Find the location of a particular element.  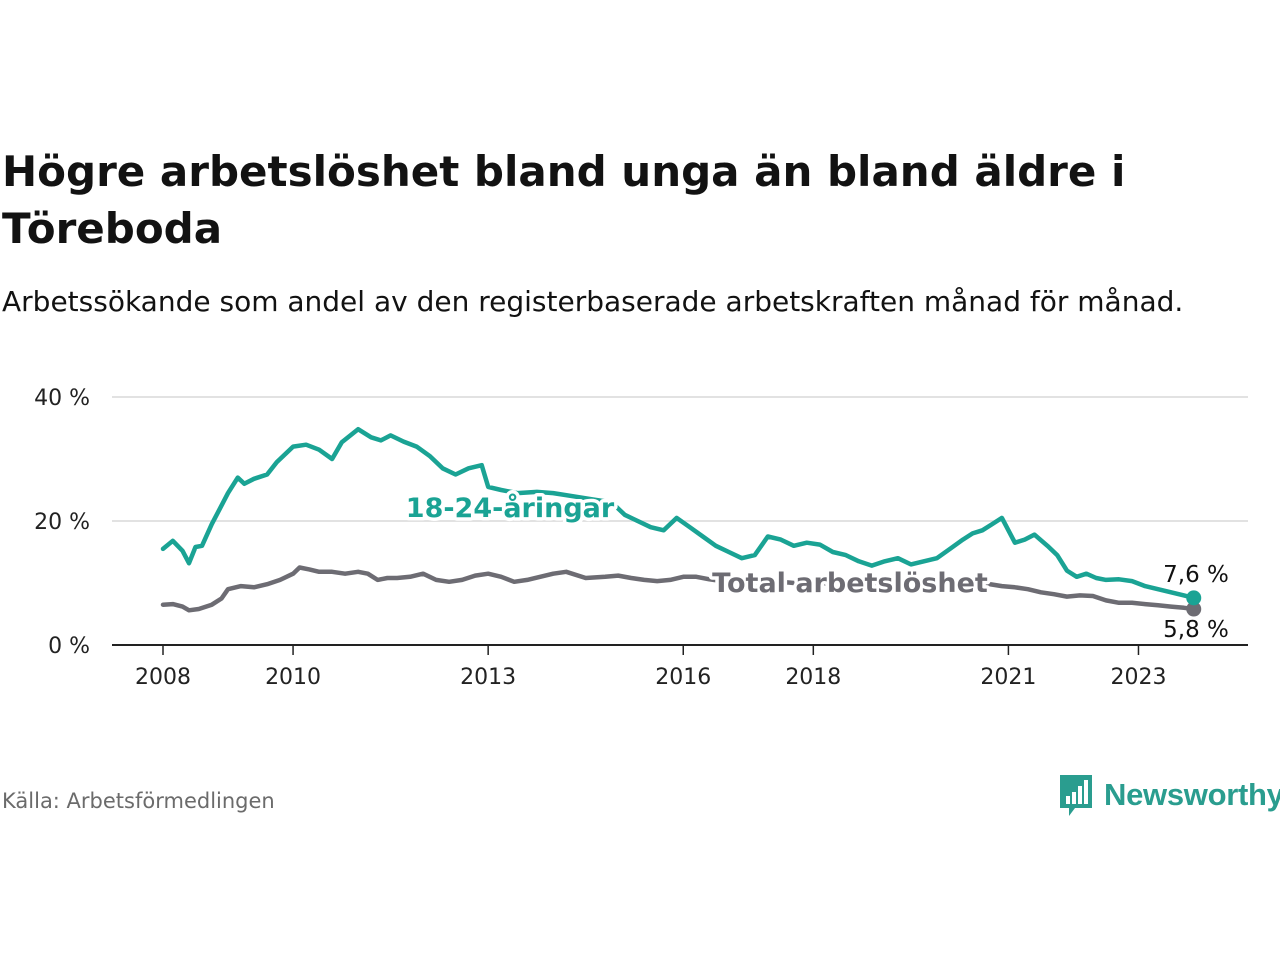

series-total-line is located at coordinates (678, 589).